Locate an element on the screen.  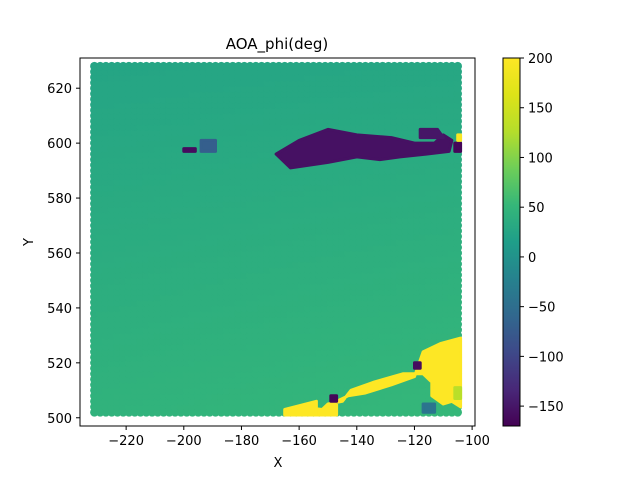
colorbar-tick-label: 0 is located at coordinates (532, 258).